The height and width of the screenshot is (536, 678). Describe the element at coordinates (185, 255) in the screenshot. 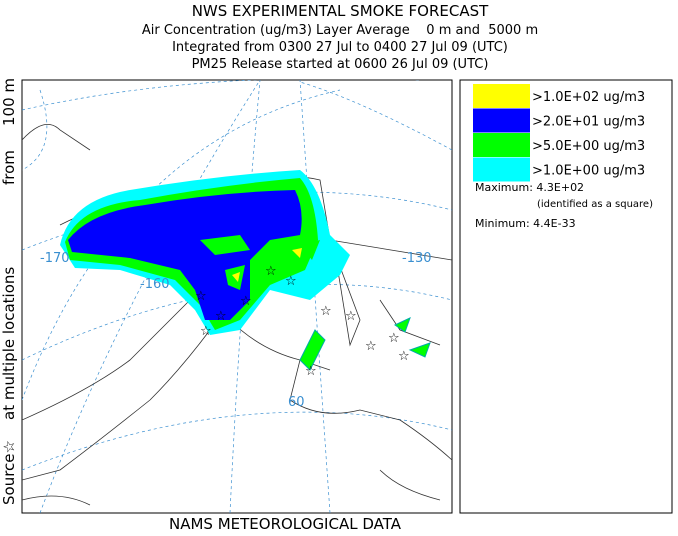

I see `smoke-blue` at that location.